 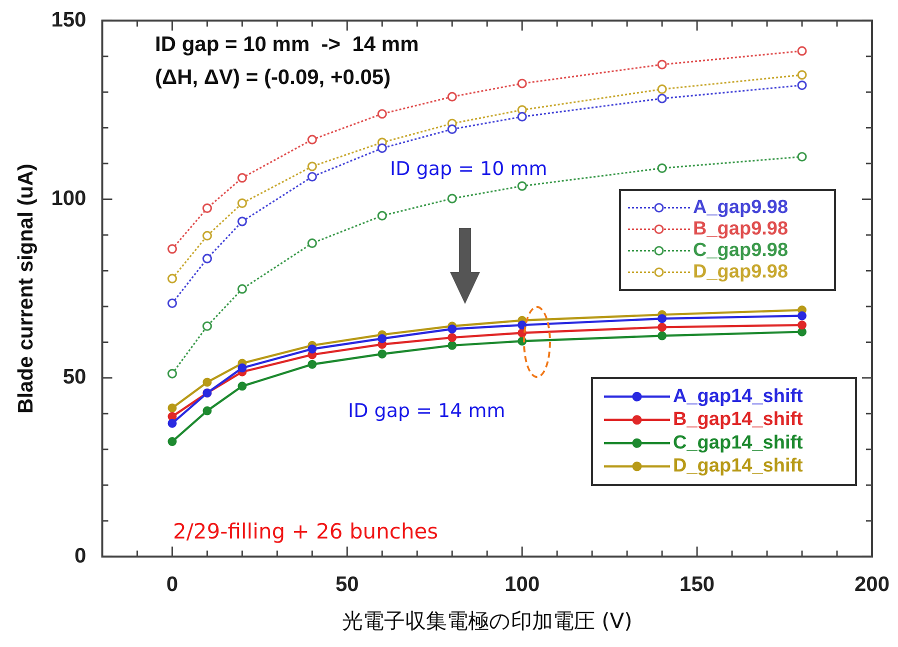 What do you see at coordinates (740, 271) in the screenshot?
I see `legend-label: D_gap9.98` at bounding box center [740, 271].